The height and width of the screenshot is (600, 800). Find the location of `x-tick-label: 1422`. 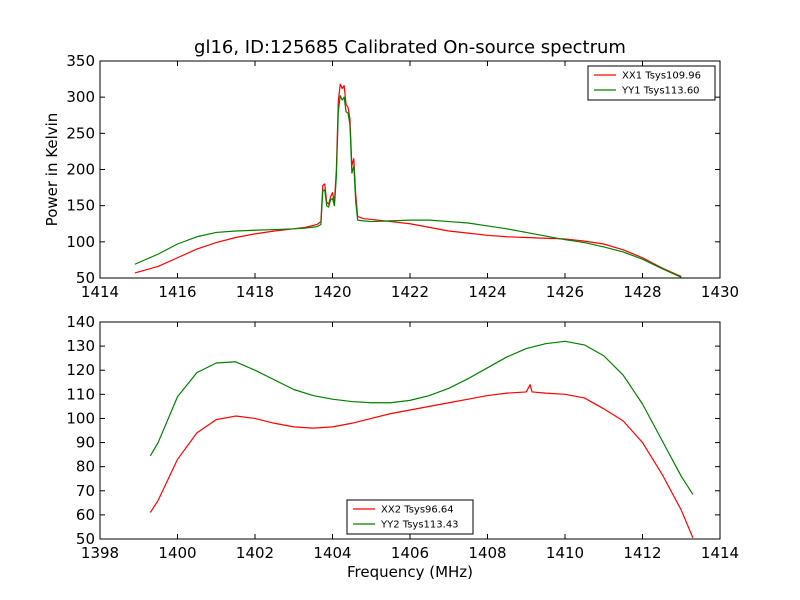

x-tick-label: 1422 is located at coordinates (410, 292).